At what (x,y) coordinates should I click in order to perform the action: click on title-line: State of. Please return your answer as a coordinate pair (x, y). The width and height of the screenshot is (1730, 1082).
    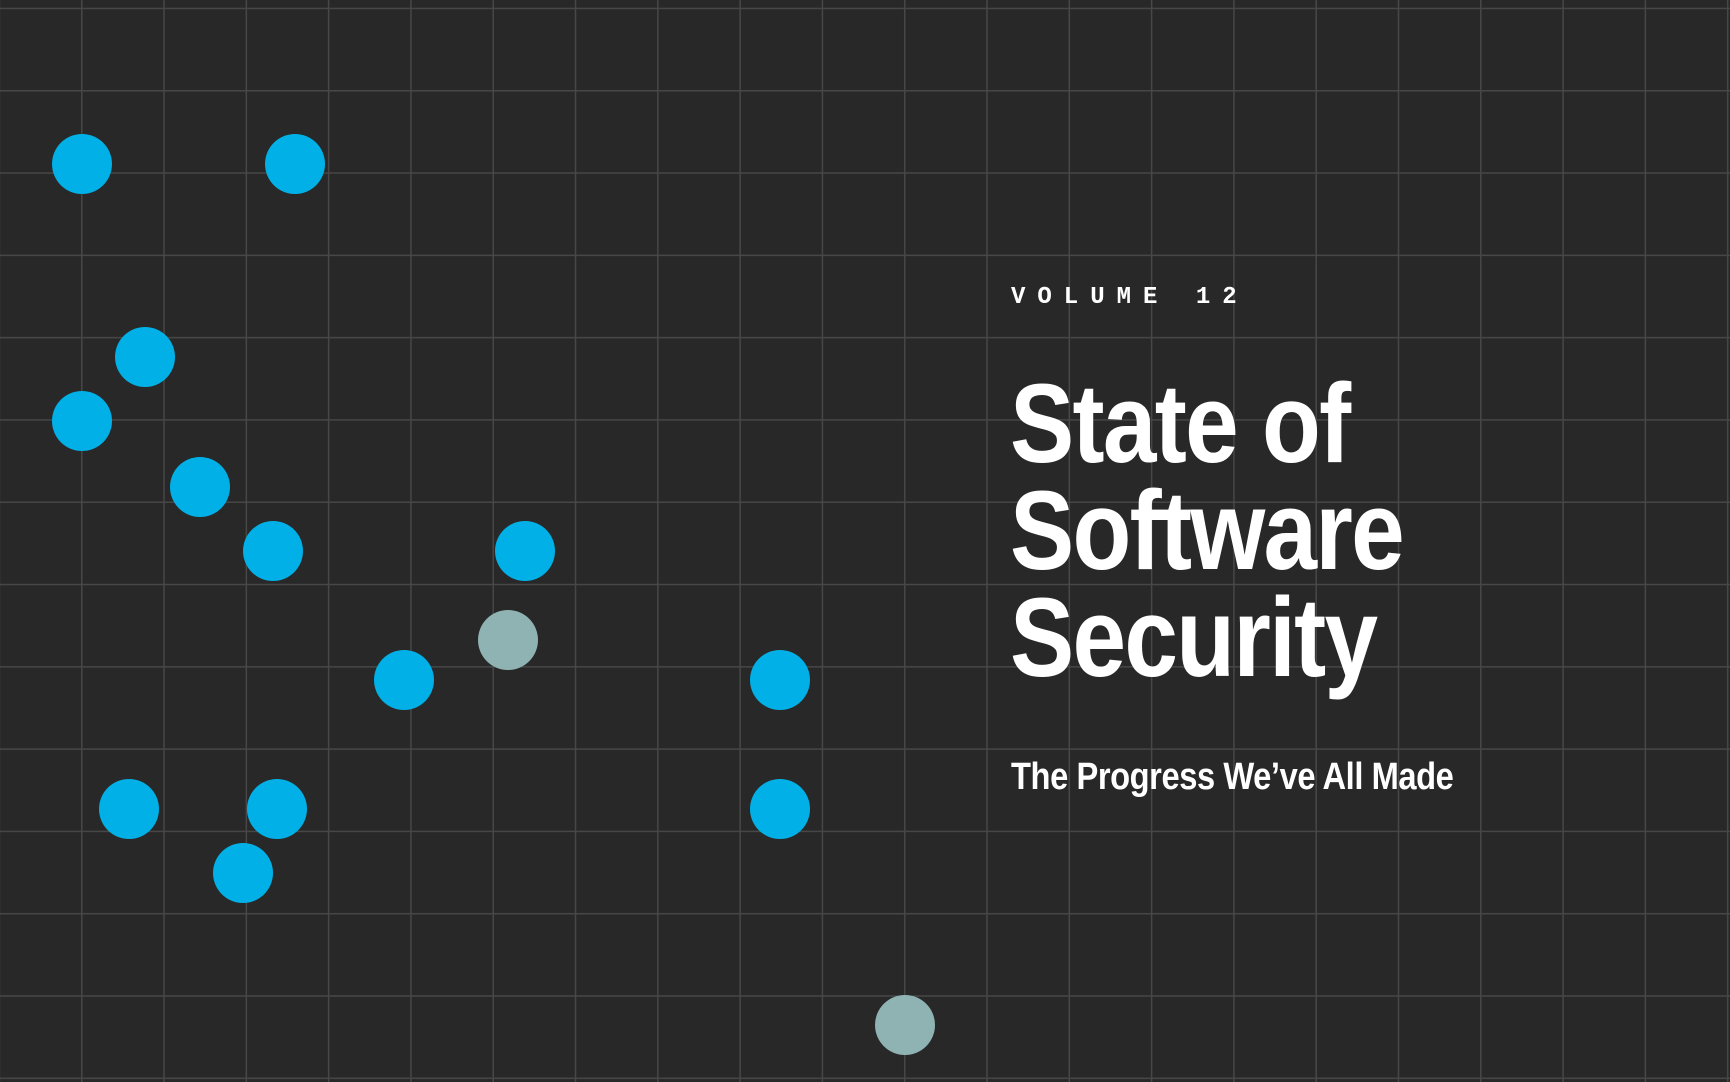
    Looking at the image, I should click on (1180, 423).